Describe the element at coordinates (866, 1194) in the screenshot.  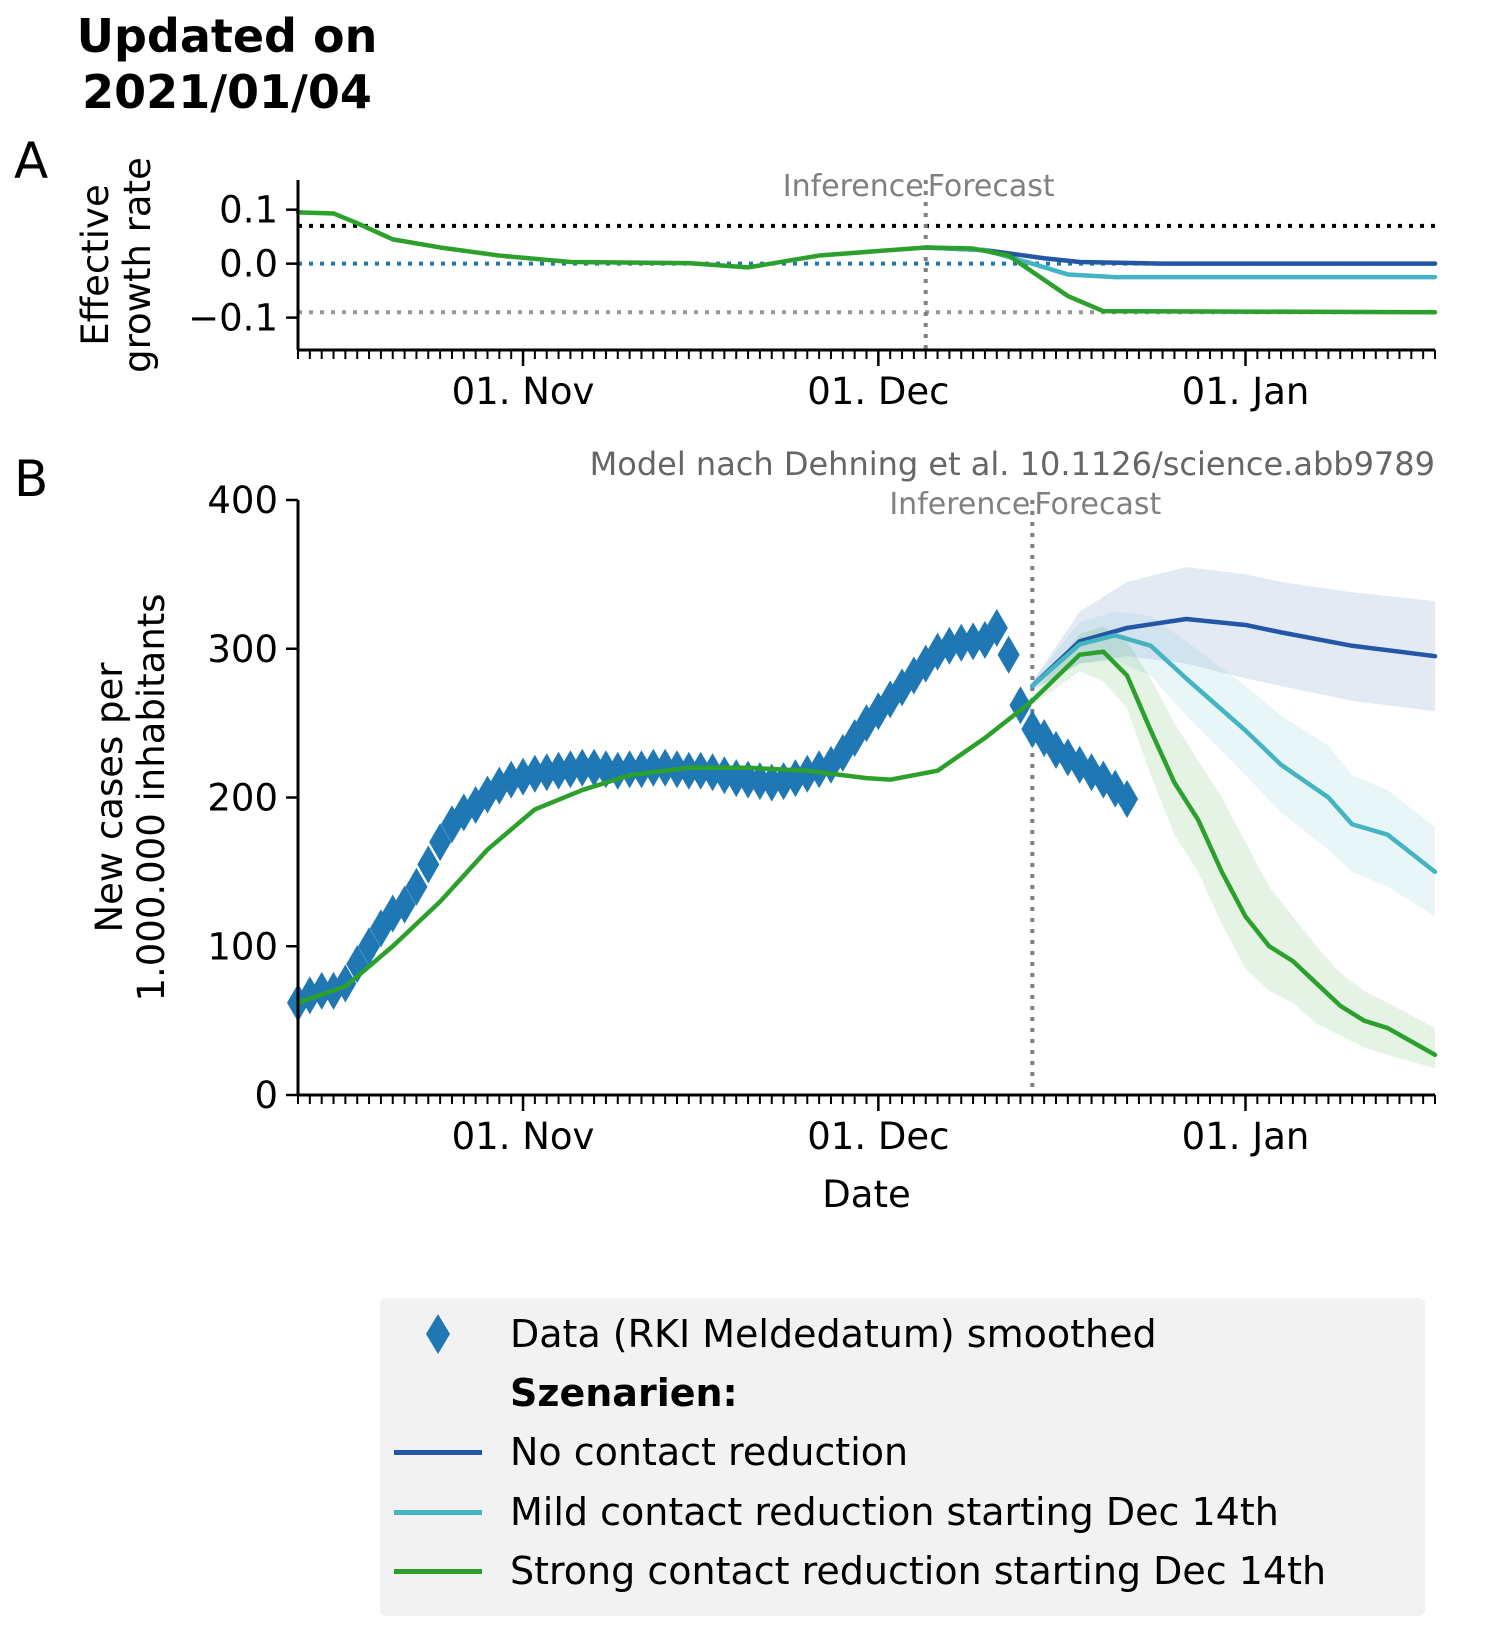
I see `x-axis-label: Date` at that location.